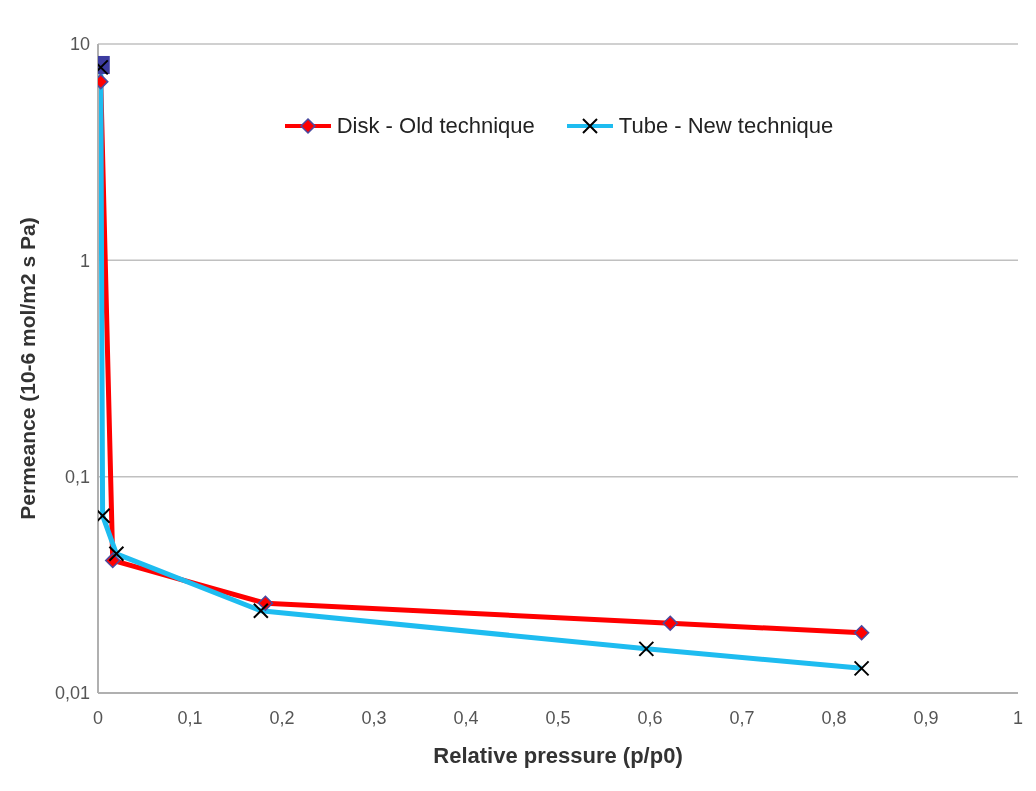 The height and width of the screenshot is (791, 1036). I want to click on x-tick-label: 0, so click(98, 717).